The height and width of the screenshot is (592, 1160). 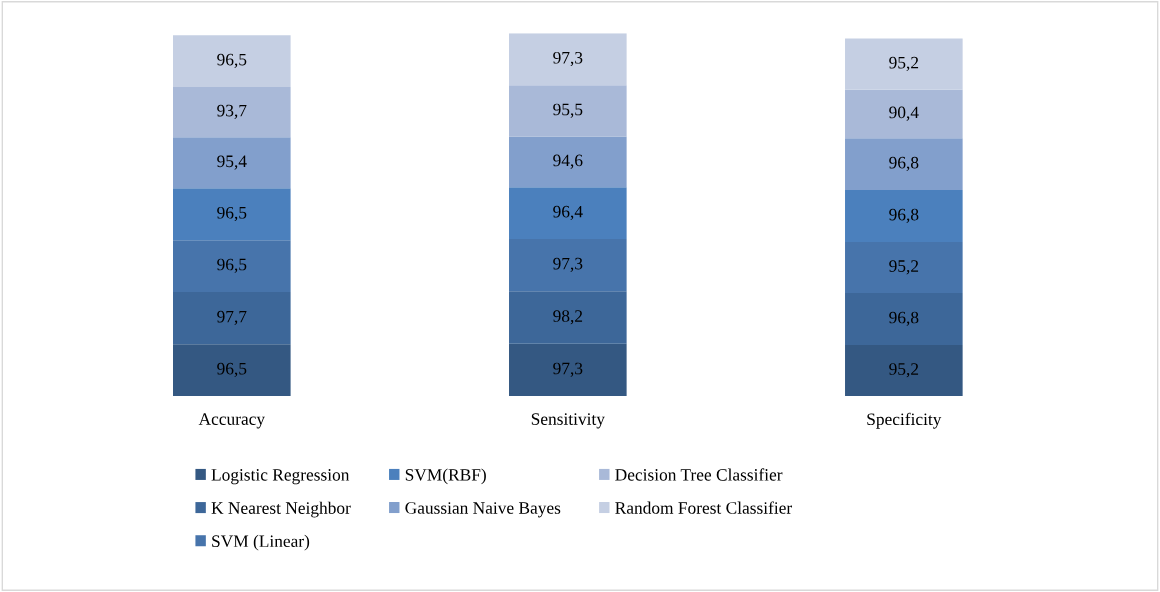 I want to click on data-label: 94,6, so click(x=568, y=161).